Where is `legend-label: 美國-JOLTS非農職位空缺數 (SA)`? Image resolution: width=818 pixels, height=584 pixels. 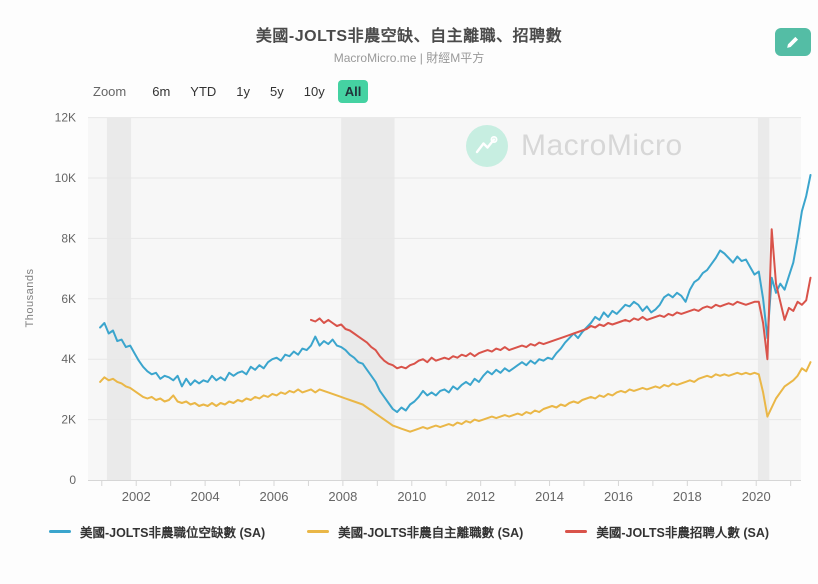 legend-label: 美國-JOLTS非農職位空缺數 (SA) is located at coordinates (172, 533).